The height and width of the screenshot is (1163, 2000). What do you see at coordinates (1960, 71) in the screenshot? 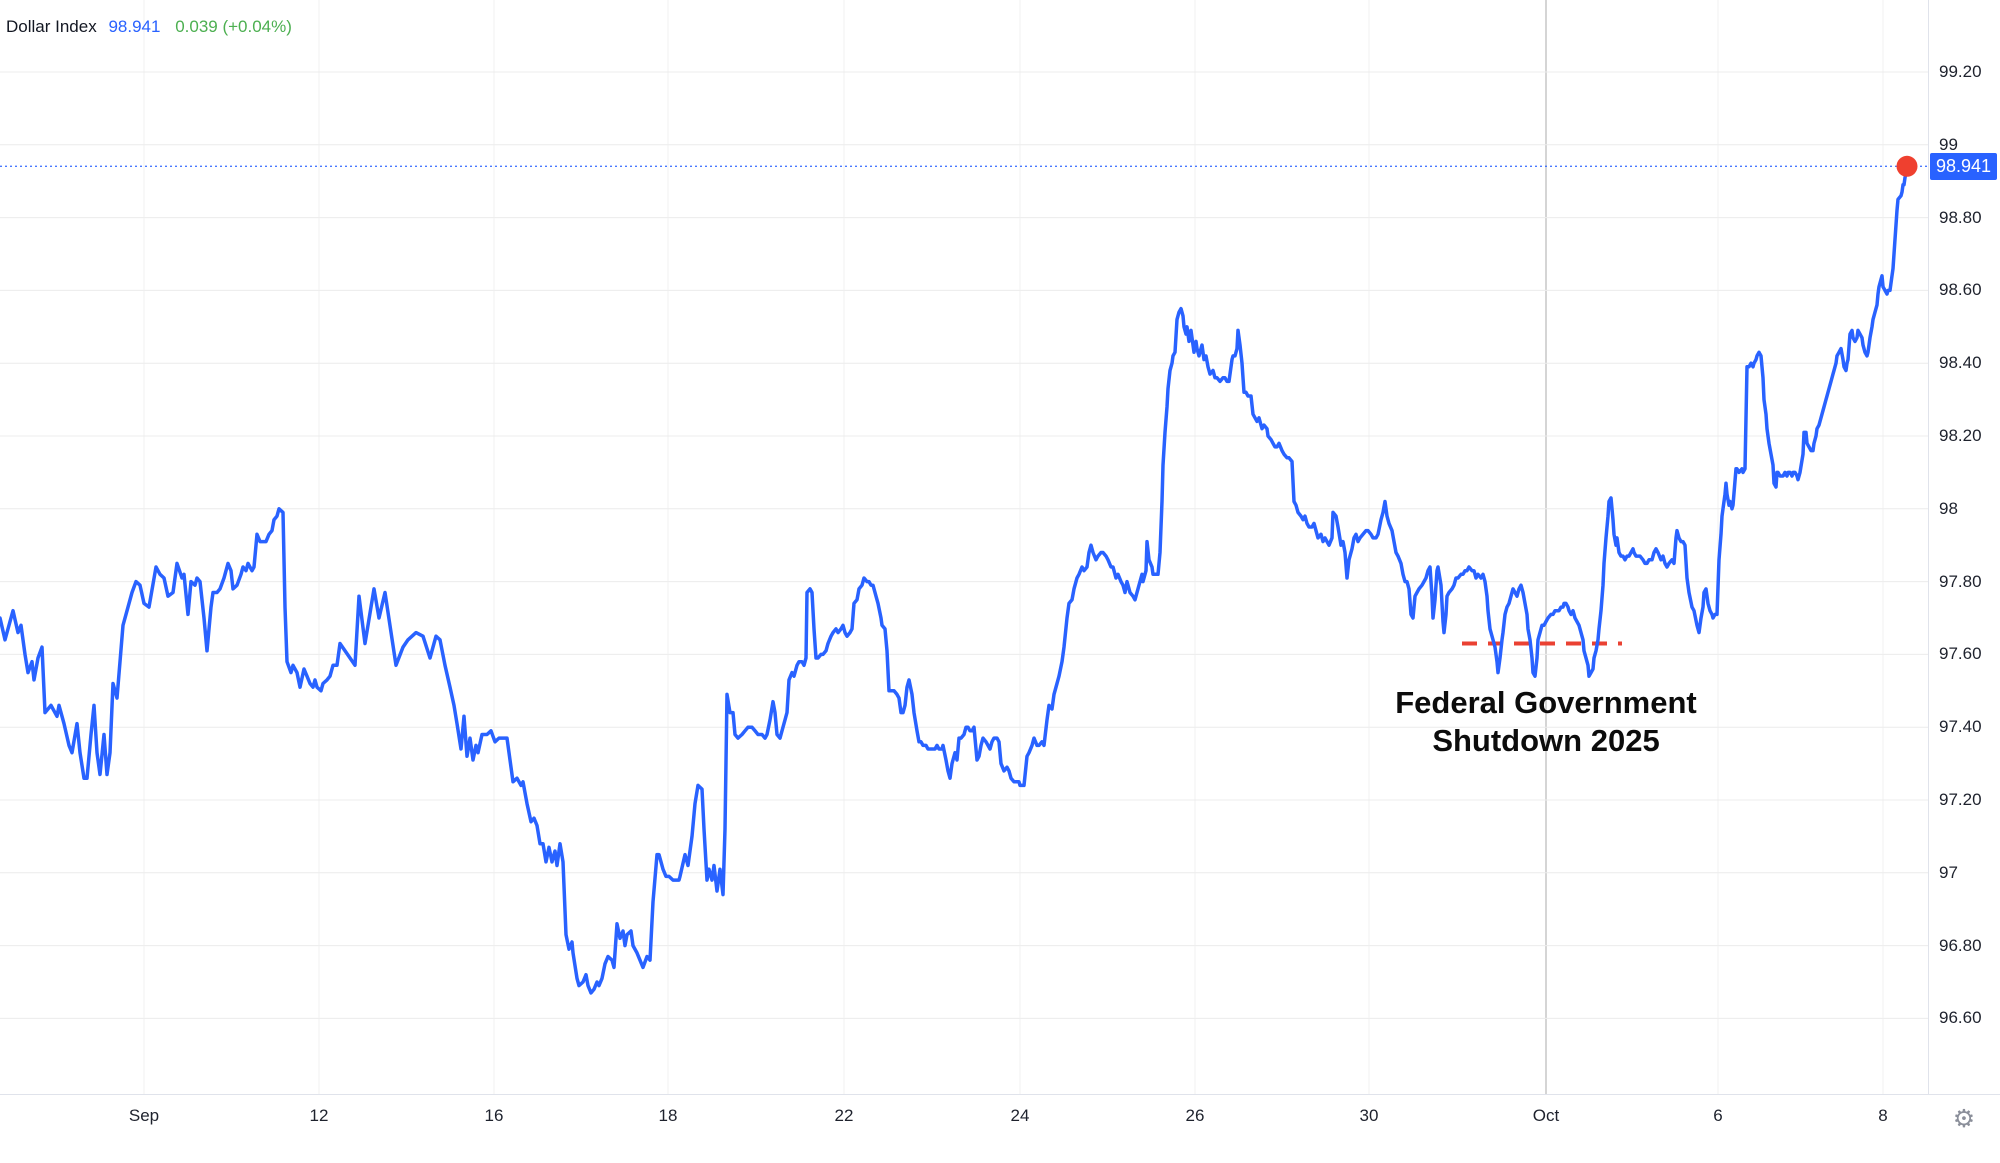
I see `price-tick-99.20: 99.20` at bounding box center [1960, 71].